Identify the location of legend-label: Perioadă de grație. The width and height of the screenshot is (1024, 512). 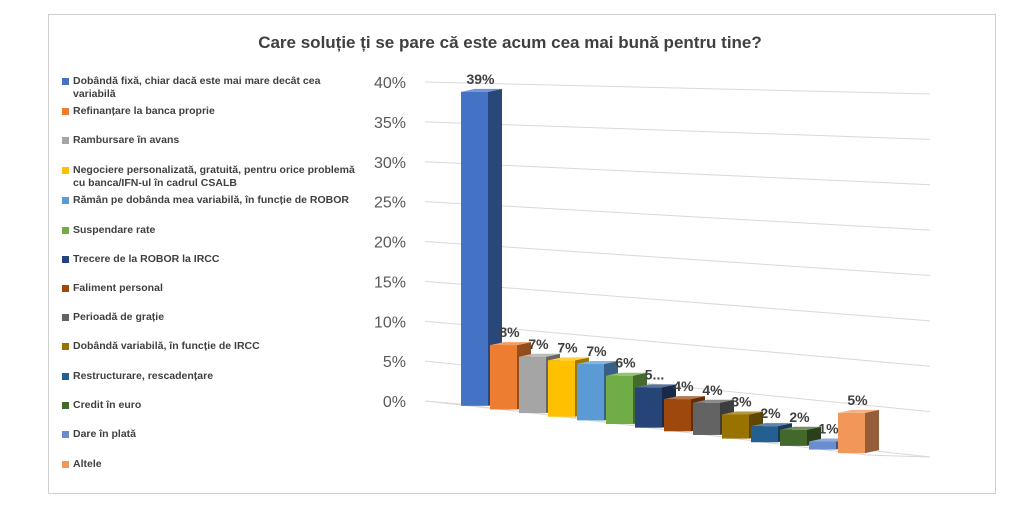
(119, 317).